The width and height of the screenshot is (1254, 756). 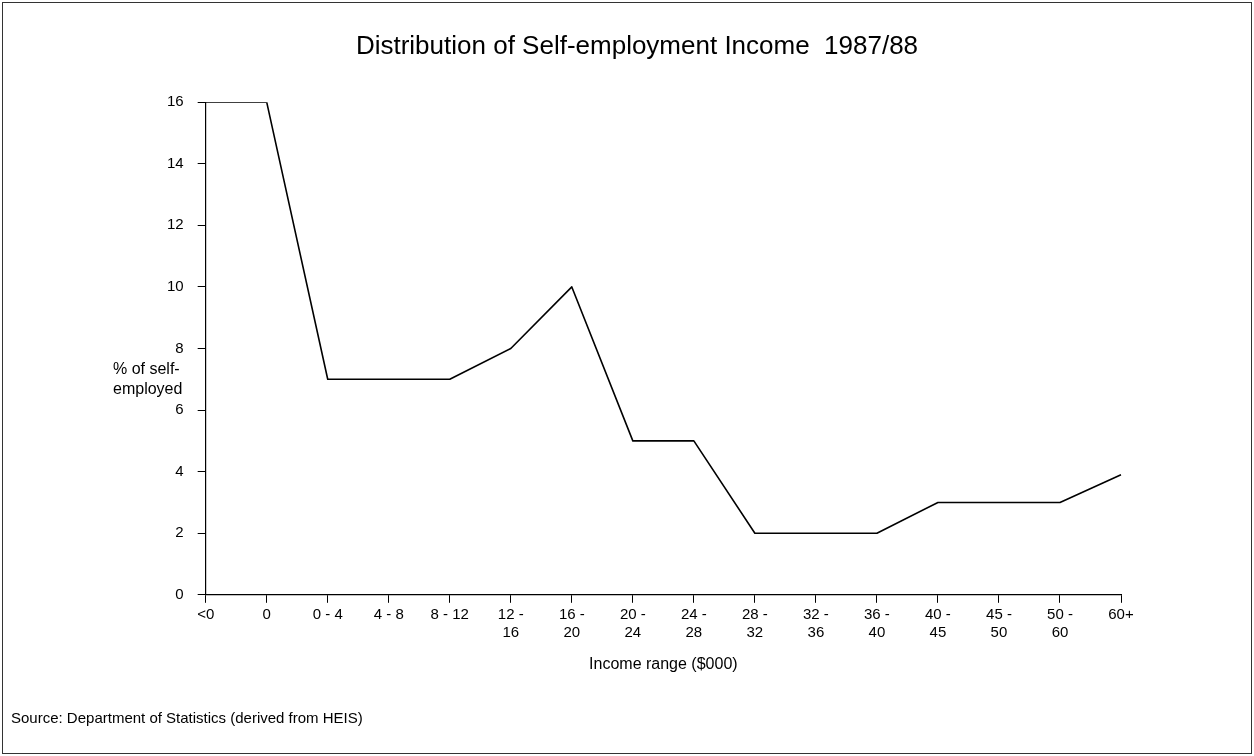 I want to click on x-tick-label: 36 - 40, so click(x=876, y=622).